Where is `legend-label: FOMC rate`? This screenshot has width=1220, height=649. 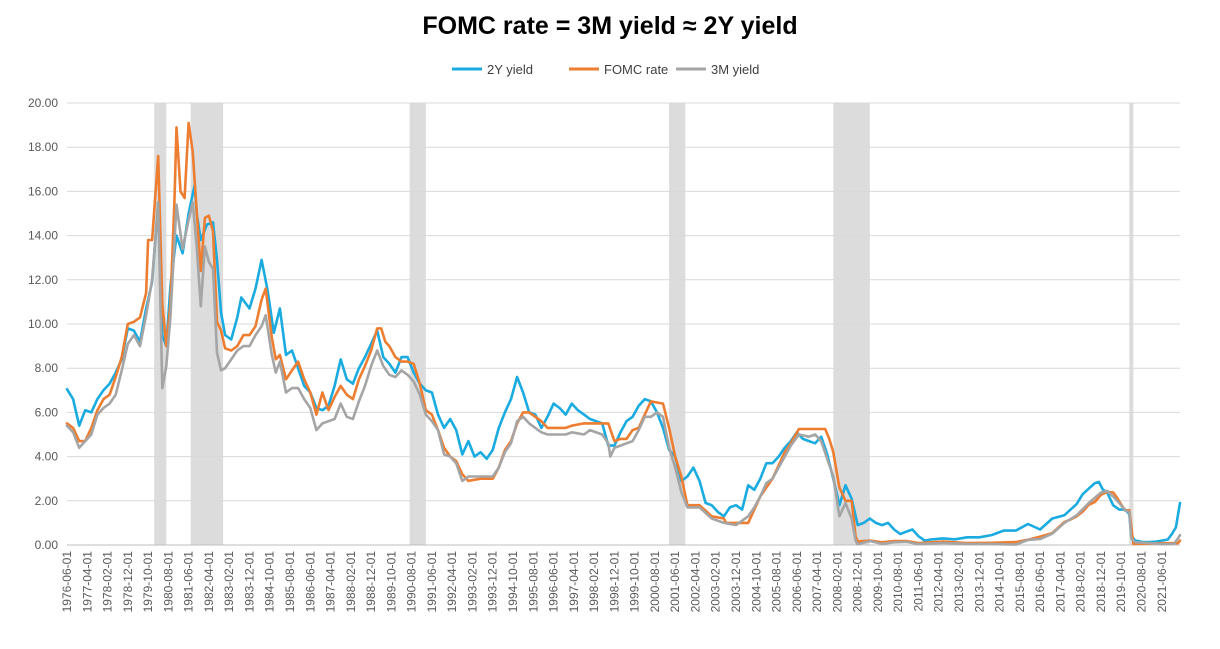 legend-label: FOMC rate is located at coordinates (636, 69).